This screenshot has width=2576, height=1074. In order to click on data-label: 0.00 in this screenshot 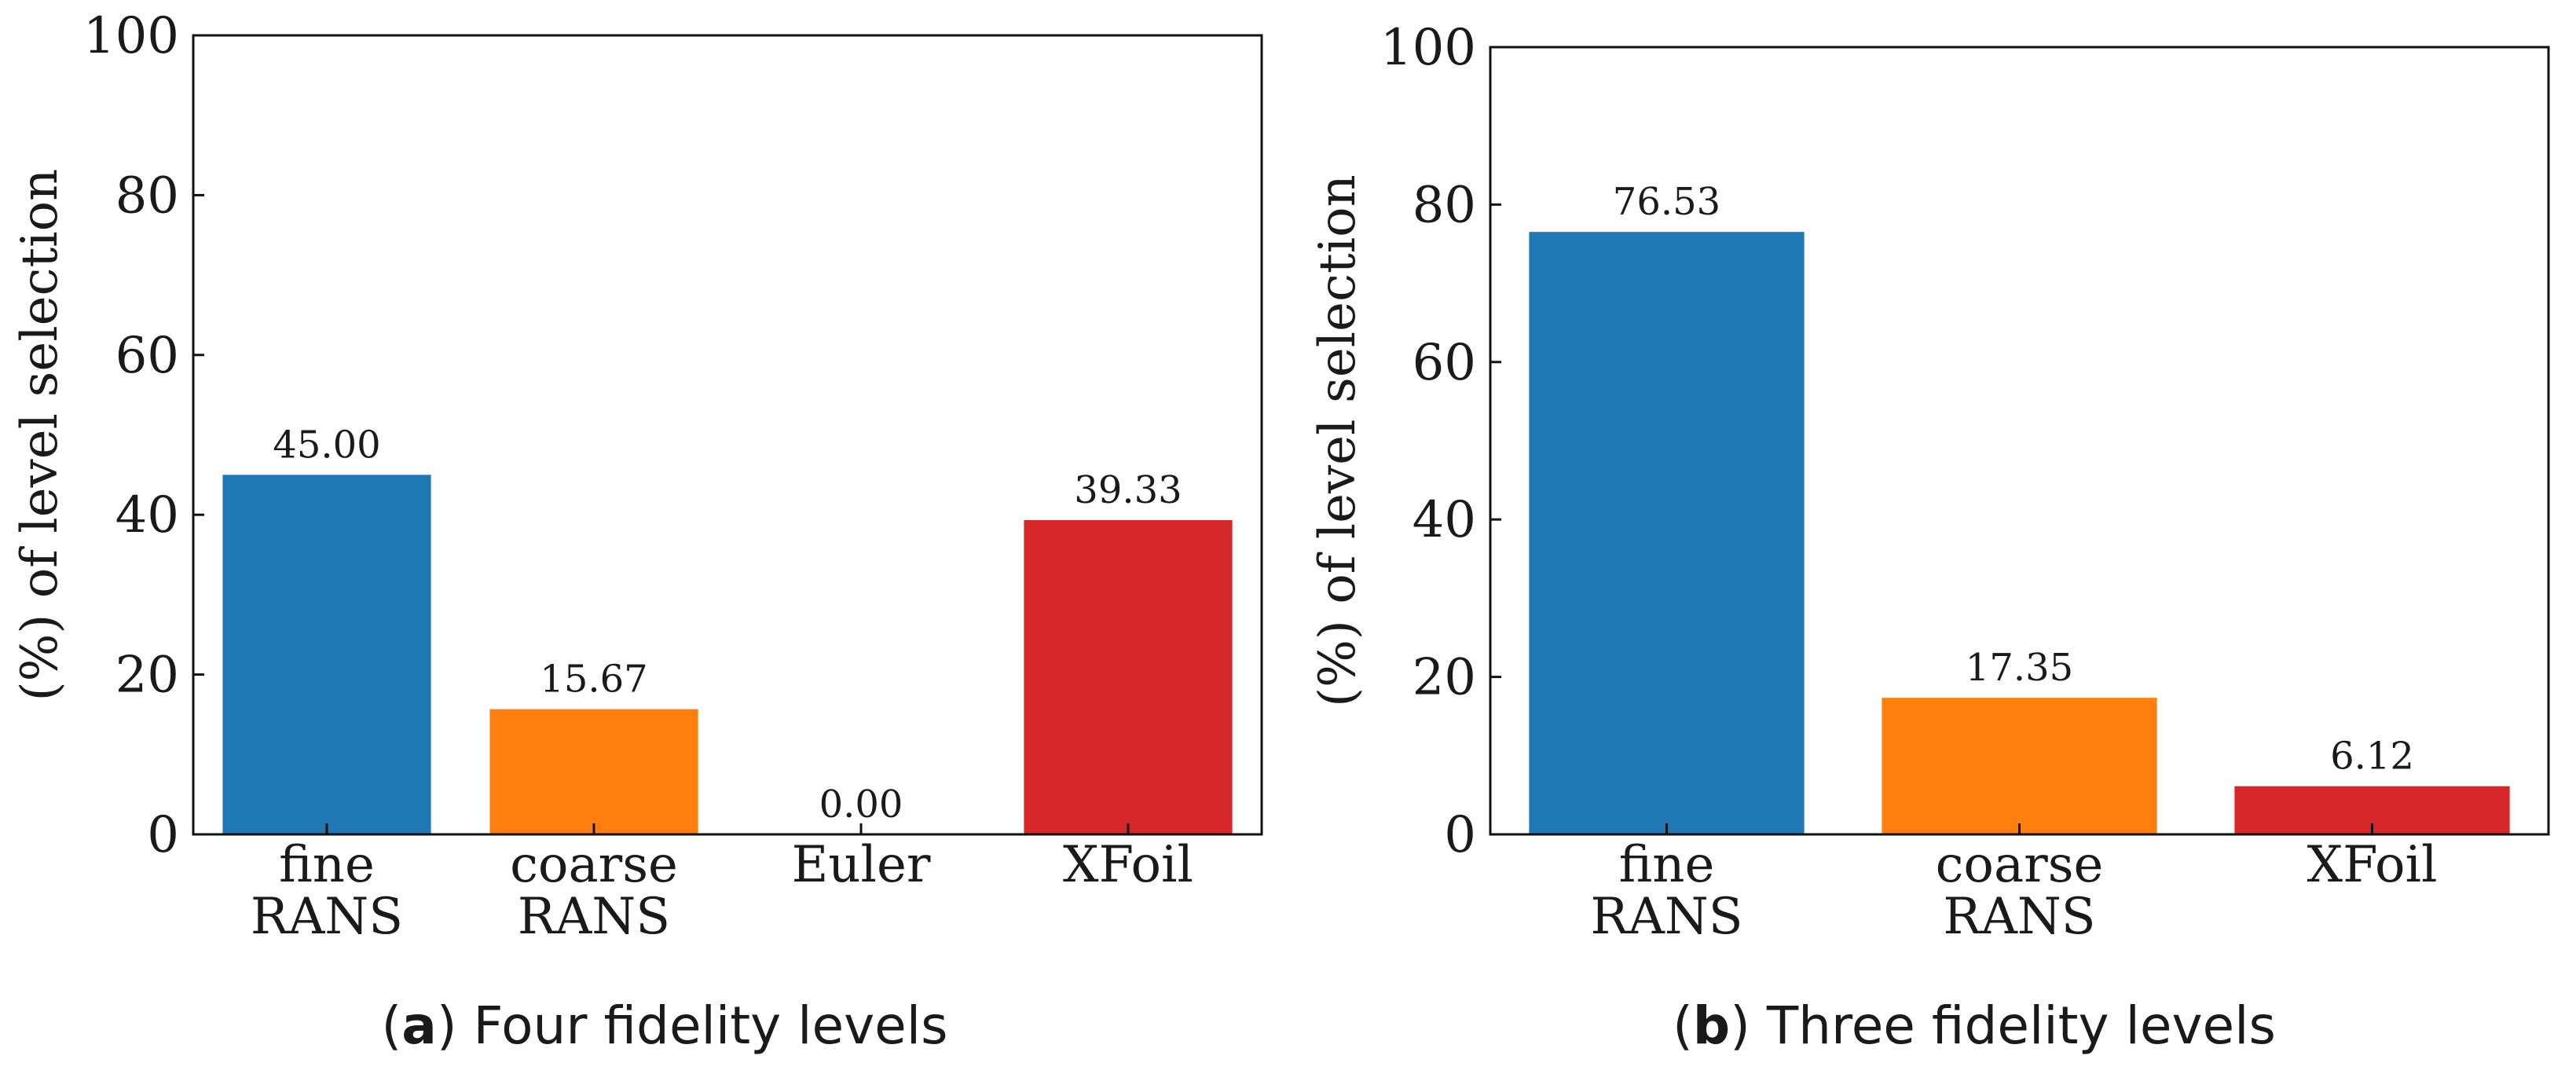, I will do `click(861, 805)`.